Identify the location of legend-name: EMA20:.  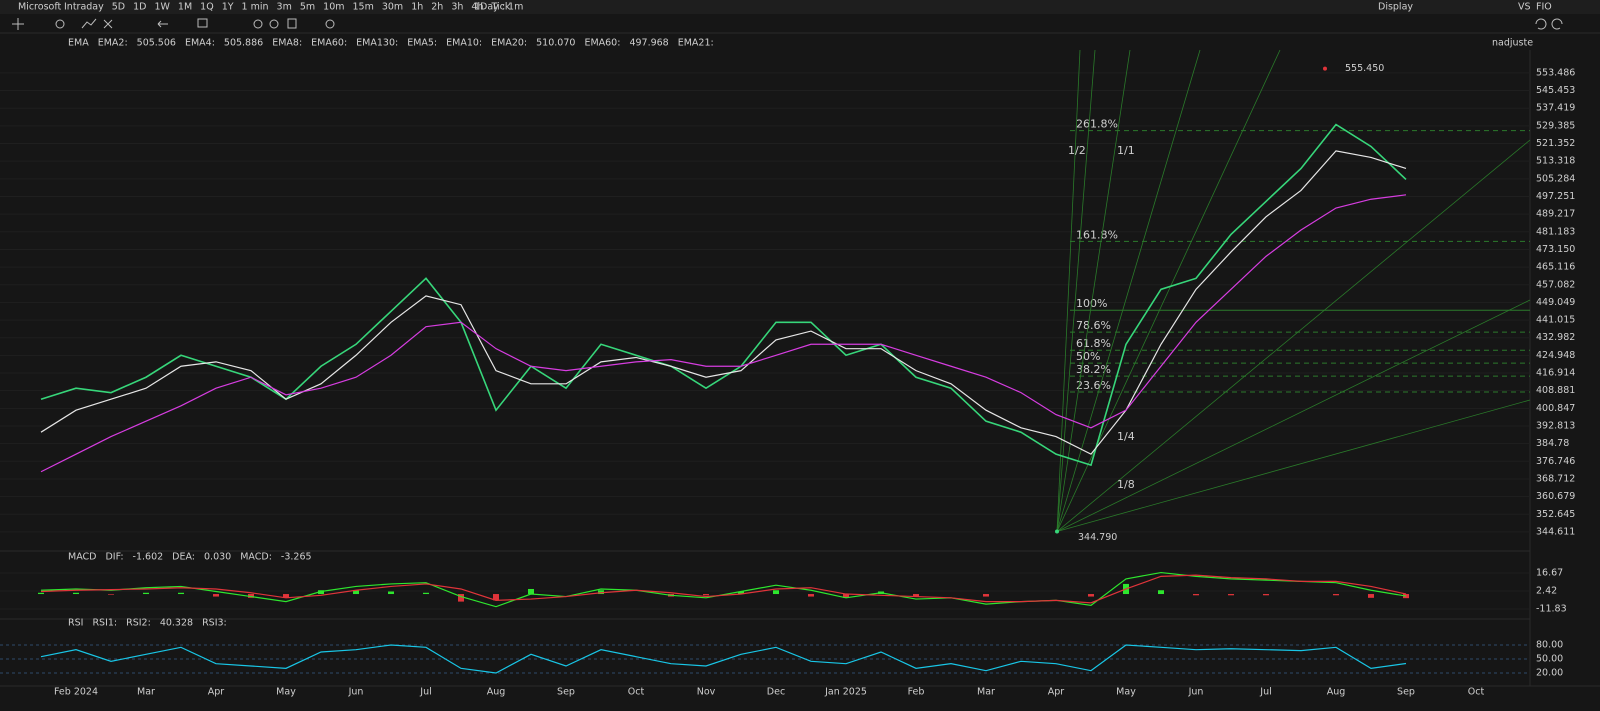
(509, 43).